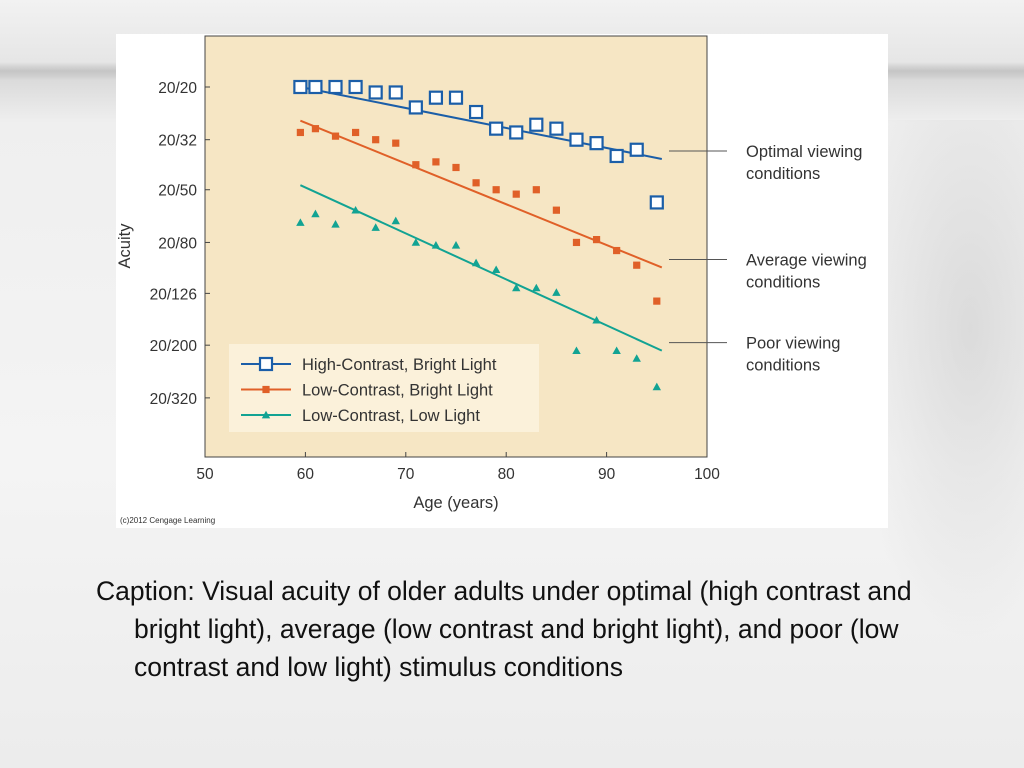 The height and width of the screenshot is (768, 1024). What do you see at coordinates (173, 294) in the screenshot?
I see `y-tick-label: 20/126` at bounding box center [173, 294].